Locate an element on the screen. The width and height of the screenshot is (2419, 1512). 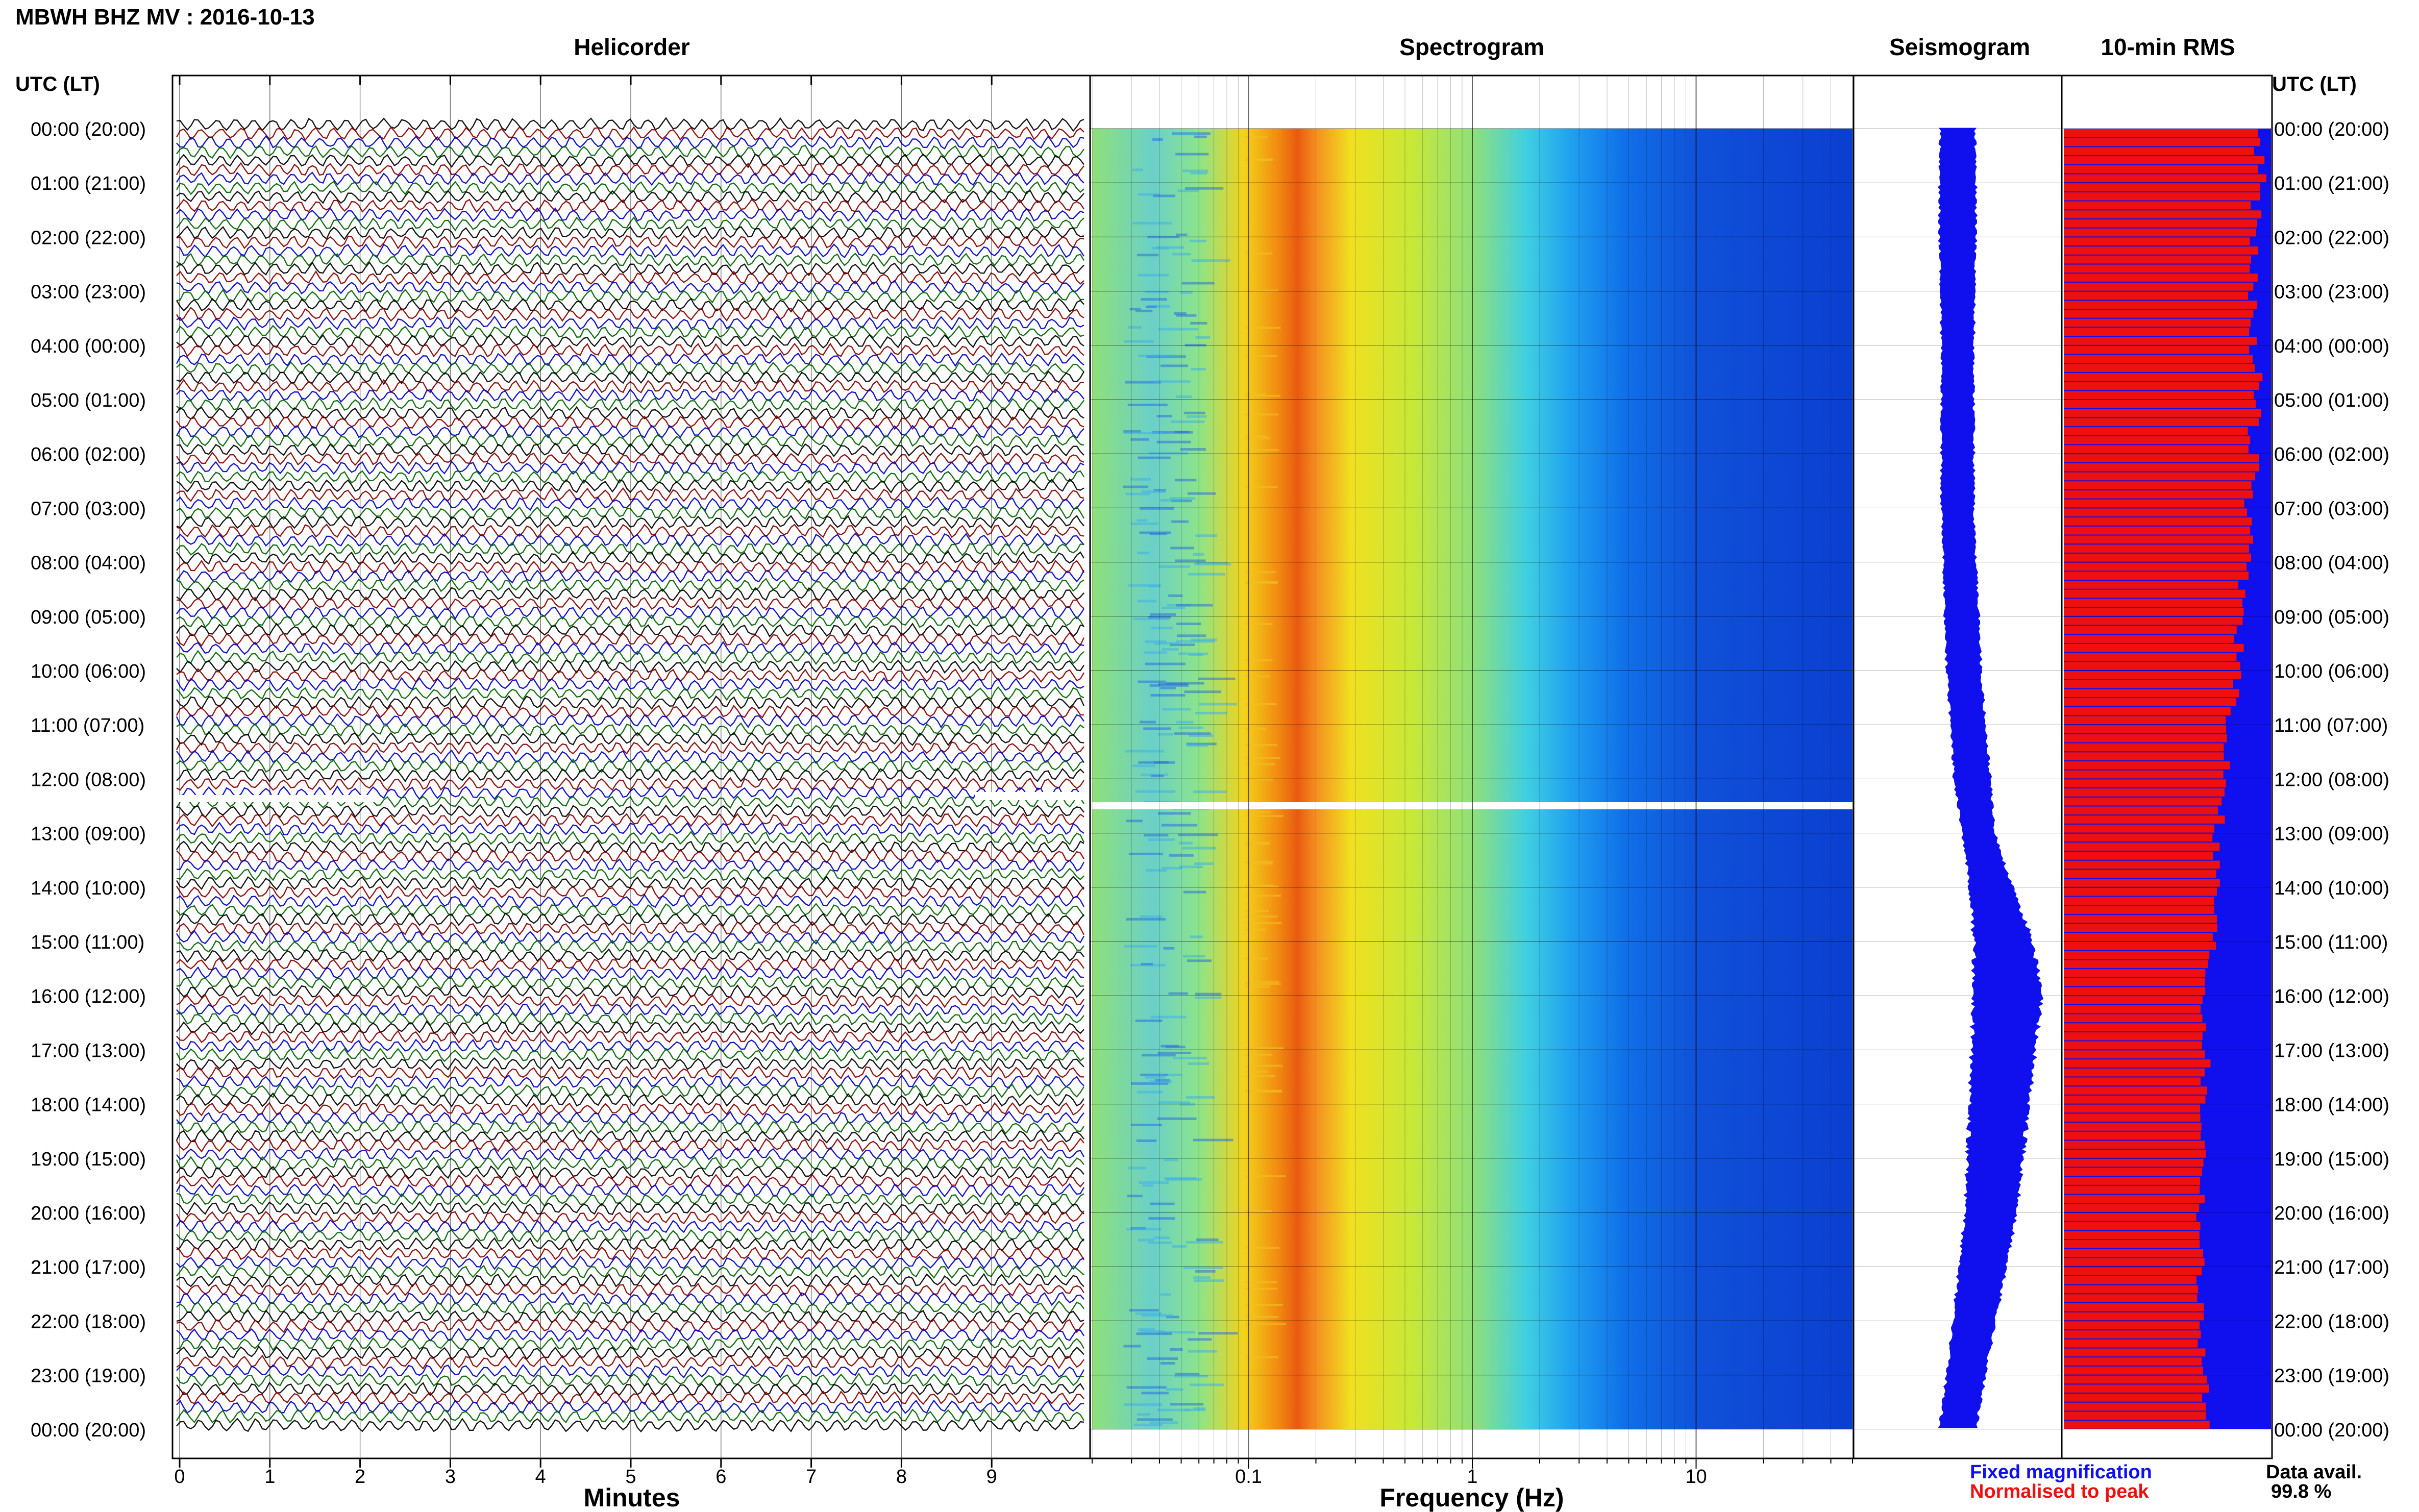
time-label-right: 02:00 (22:00) is located at coordinates (2331, 238).